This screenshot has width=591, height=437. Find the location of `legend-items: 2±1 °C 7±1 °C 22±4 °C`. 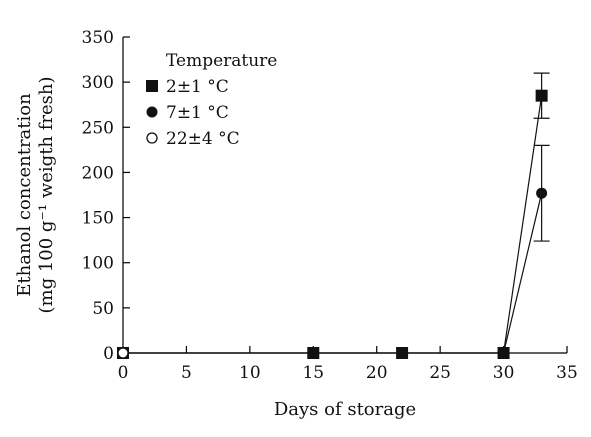

legend-items: 2±1 °C 7±1 °C 22±4 °C is located at coordinates (193, 113).